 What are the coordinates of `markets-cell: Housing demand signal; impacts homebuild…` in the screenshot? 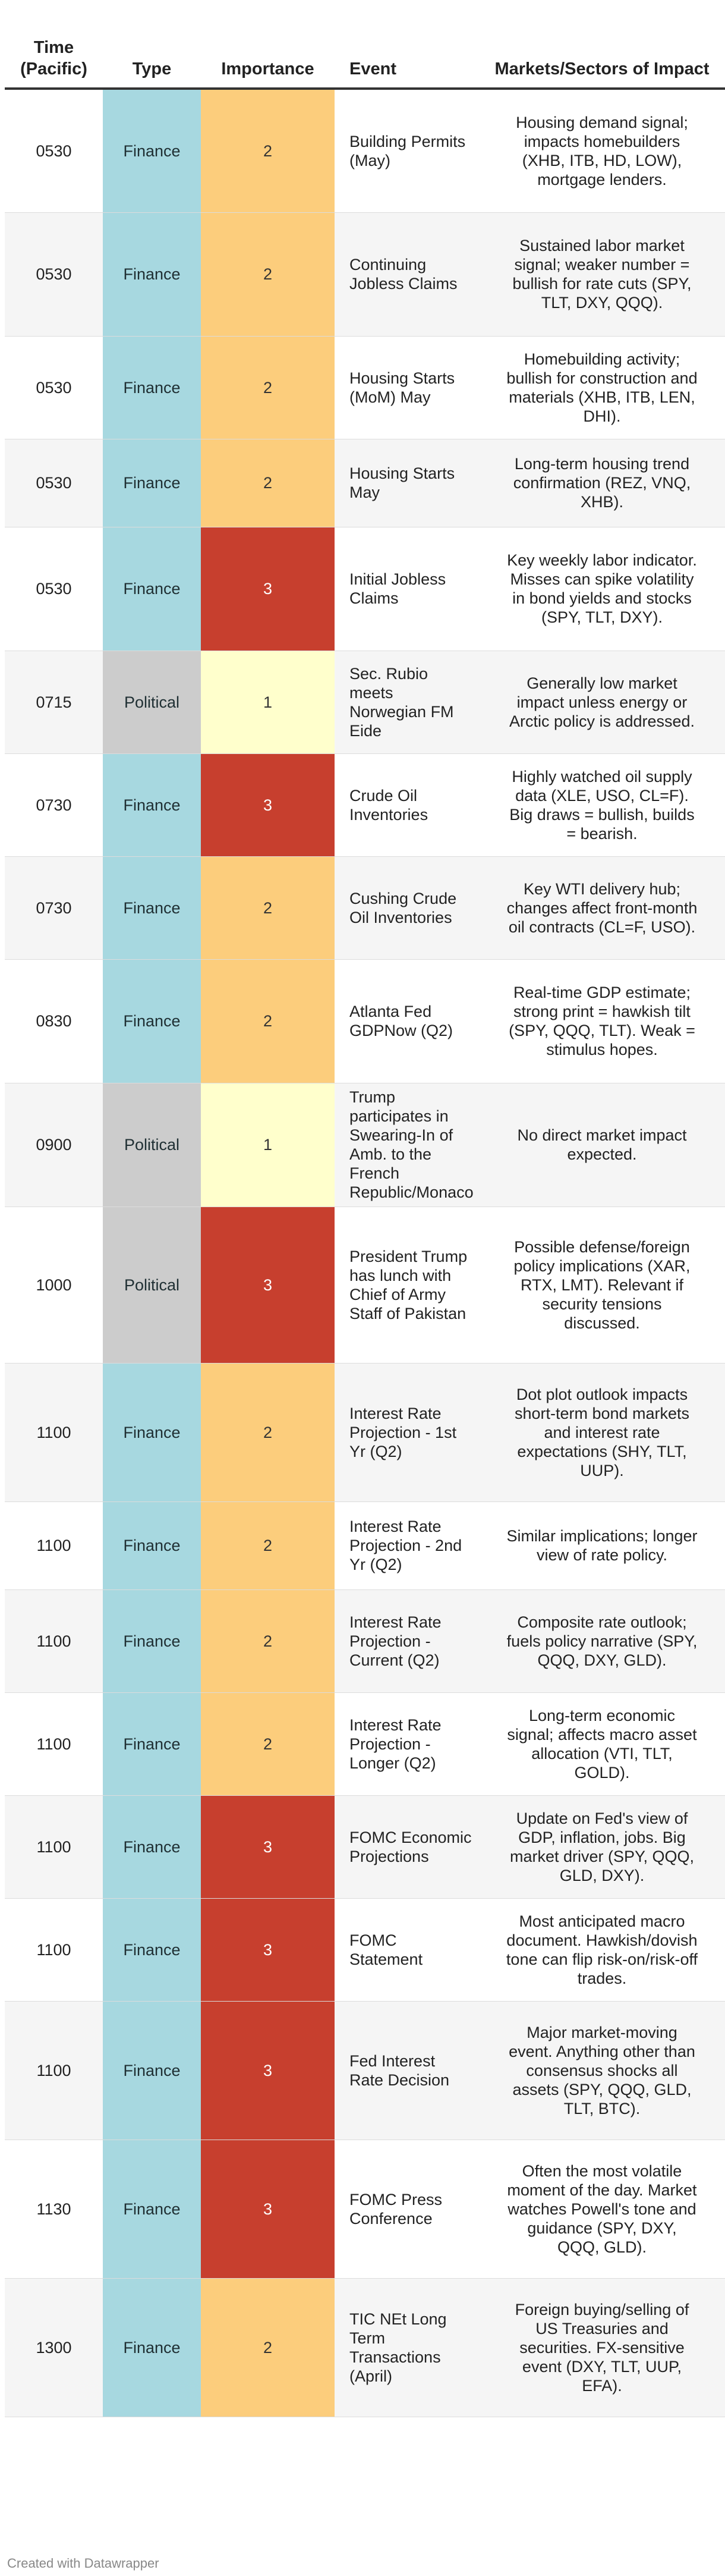 It's located at (602, 151).